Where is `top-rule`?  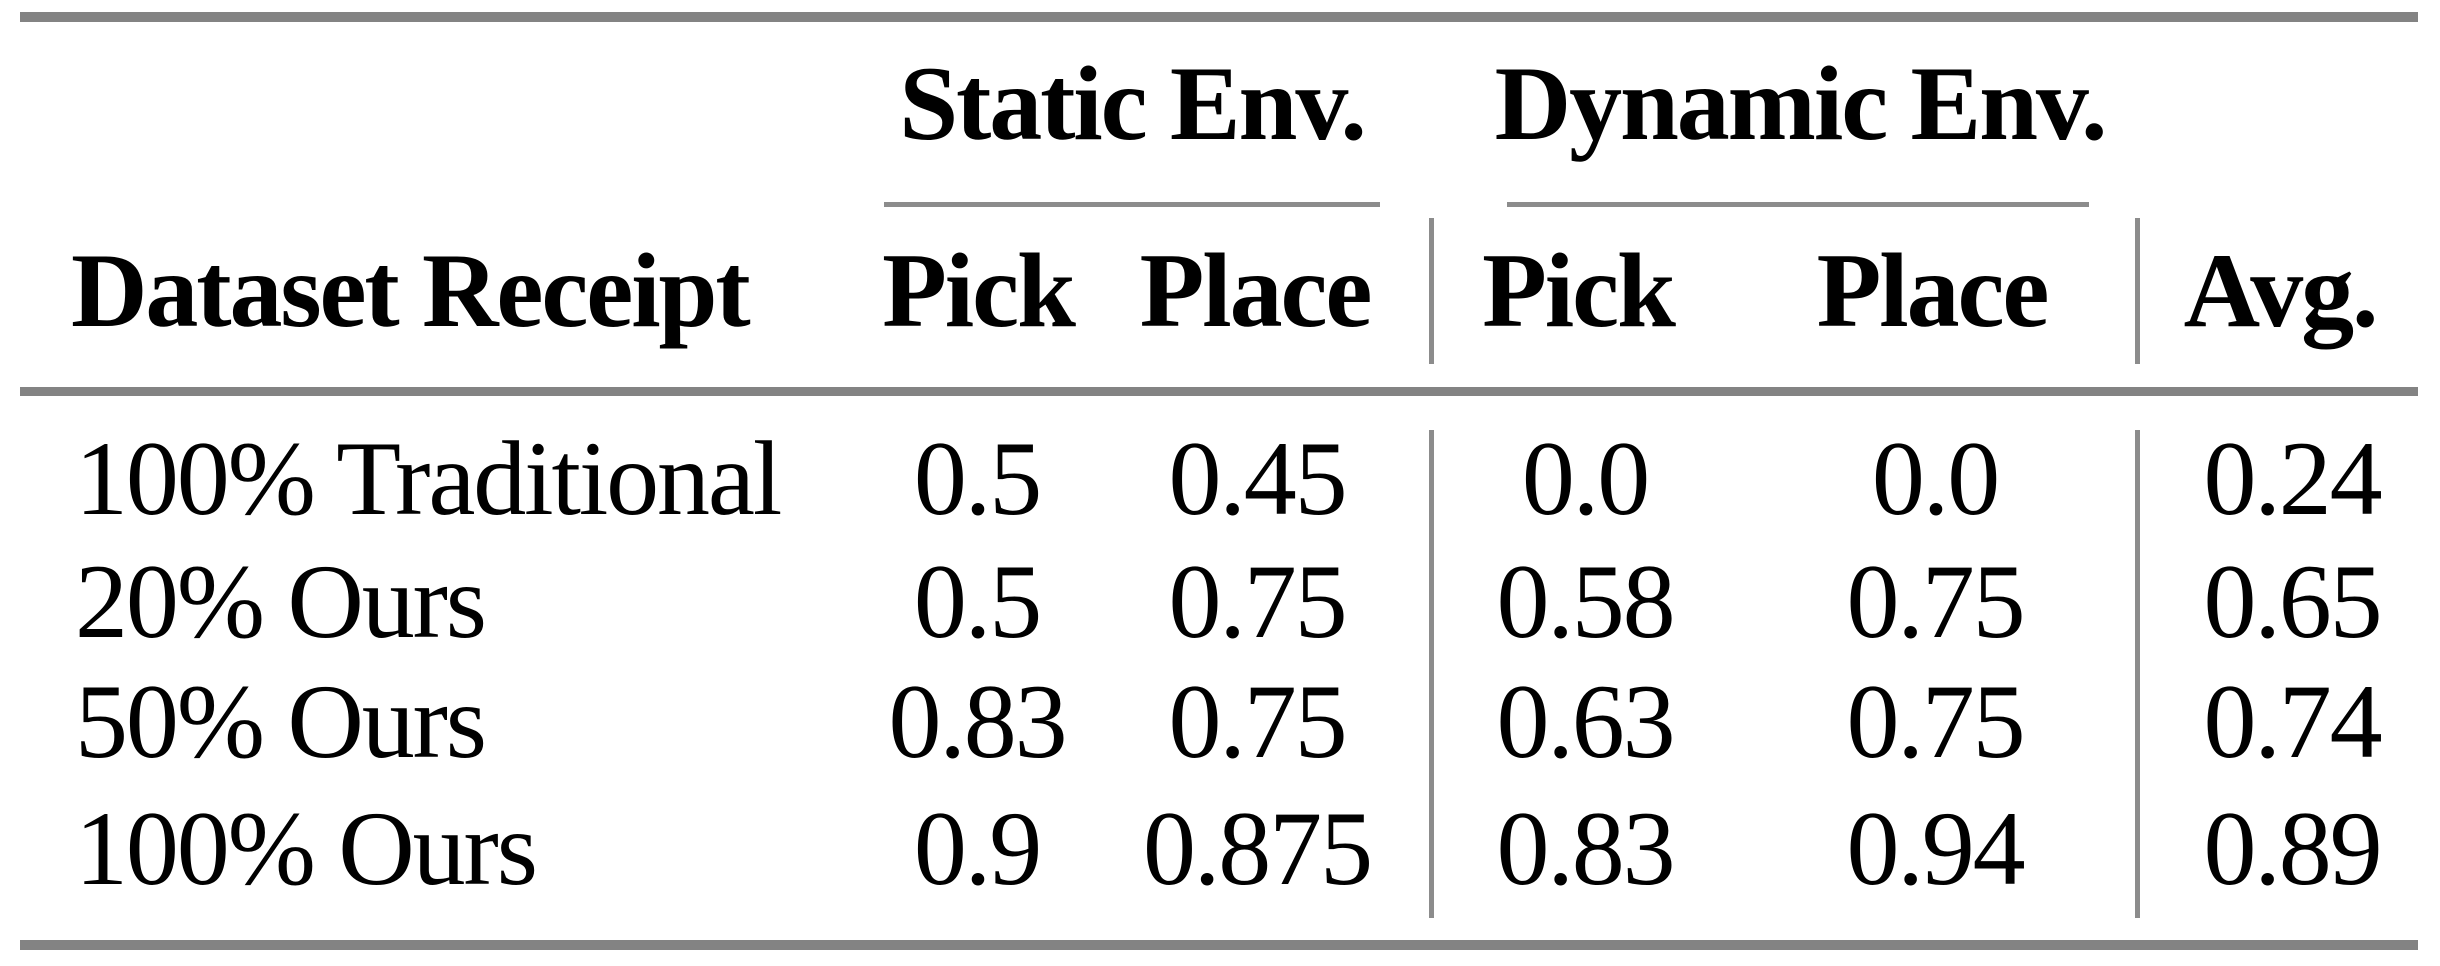 top-rule is located at coordinates (1219, 17).